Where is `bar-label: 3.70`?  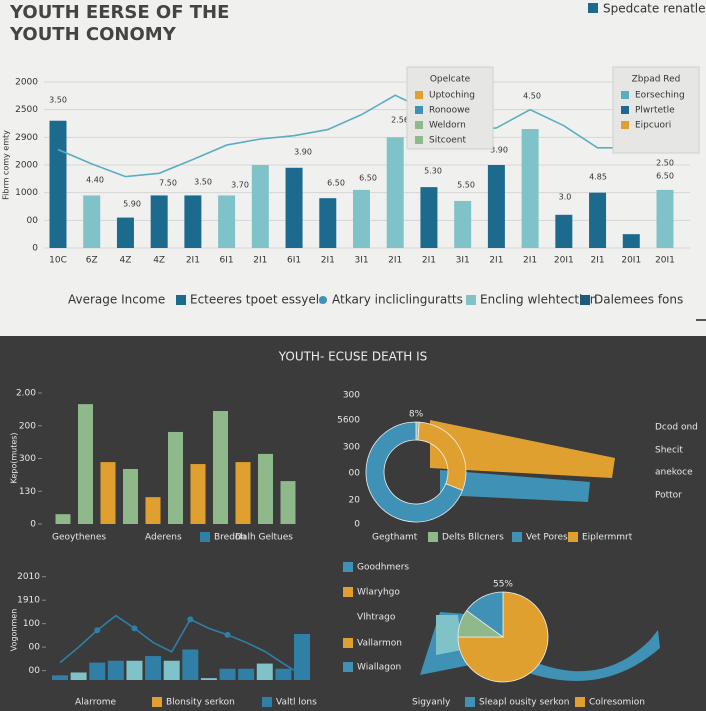 bar-label: 3.70 is located at coordinates (240, 185).